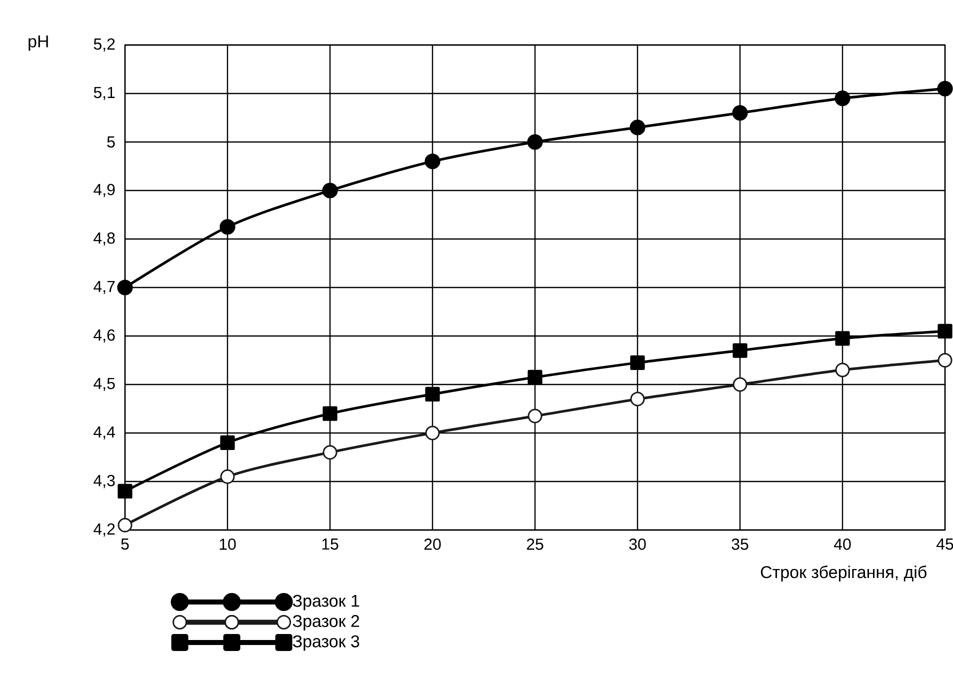 Image resolution: width=953 pixels, height=673 pixels. Describe the element at coordinates (104, 191) in the screenshot. I see `y-tick-label: 4,9` at that location.